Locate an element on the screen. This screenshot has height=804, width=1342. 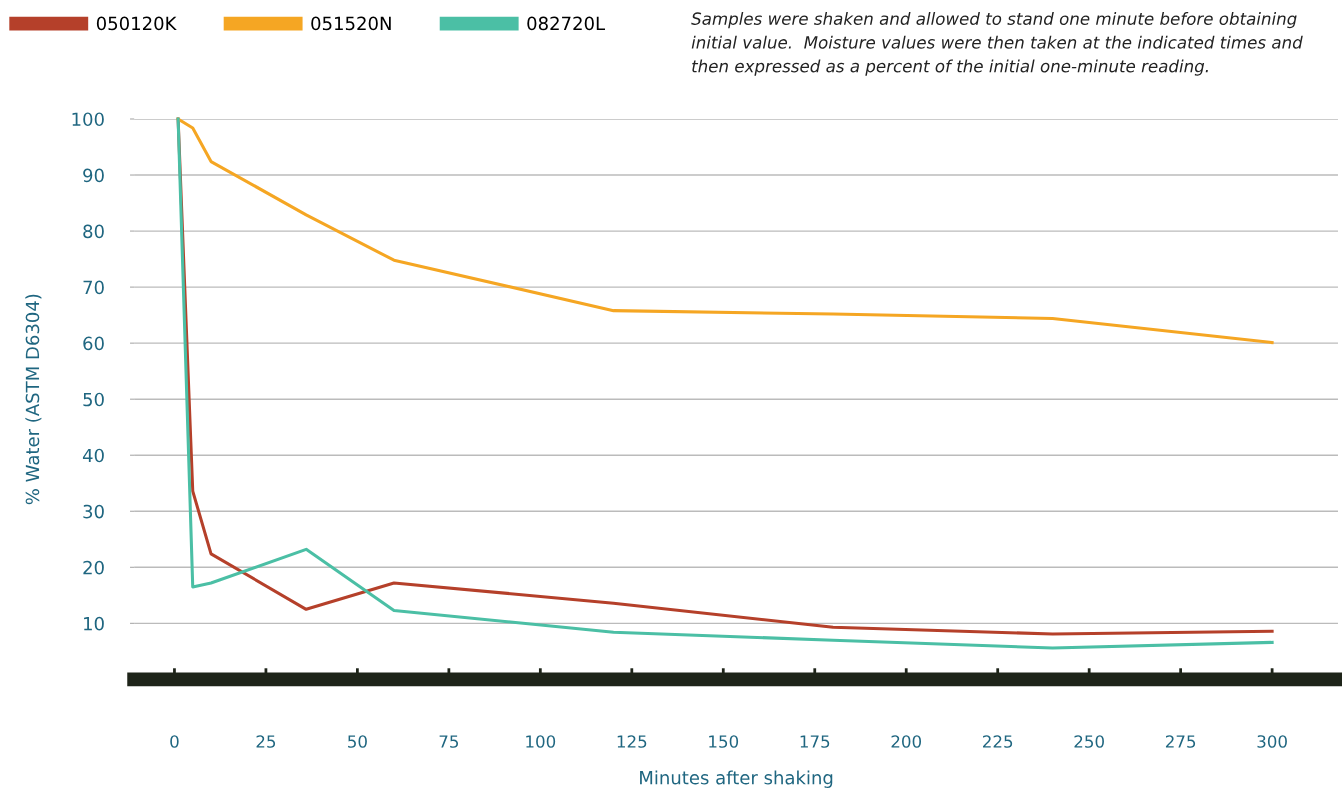
y-tick-label: 50 is located at coordinates (93, 399).